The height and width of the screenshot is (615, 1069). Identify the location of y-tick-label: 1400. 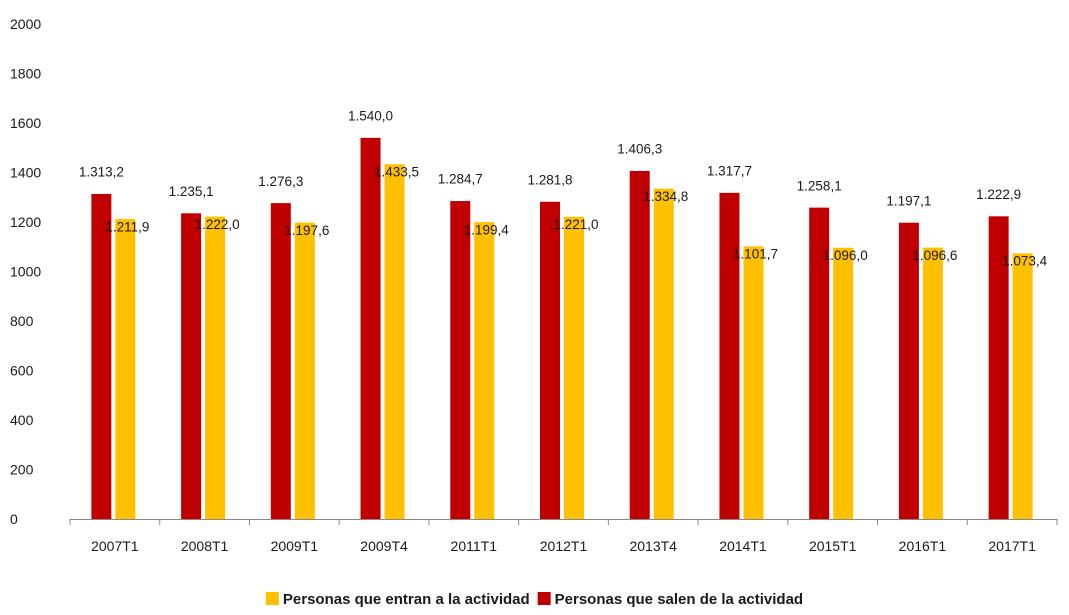
(25, 173).